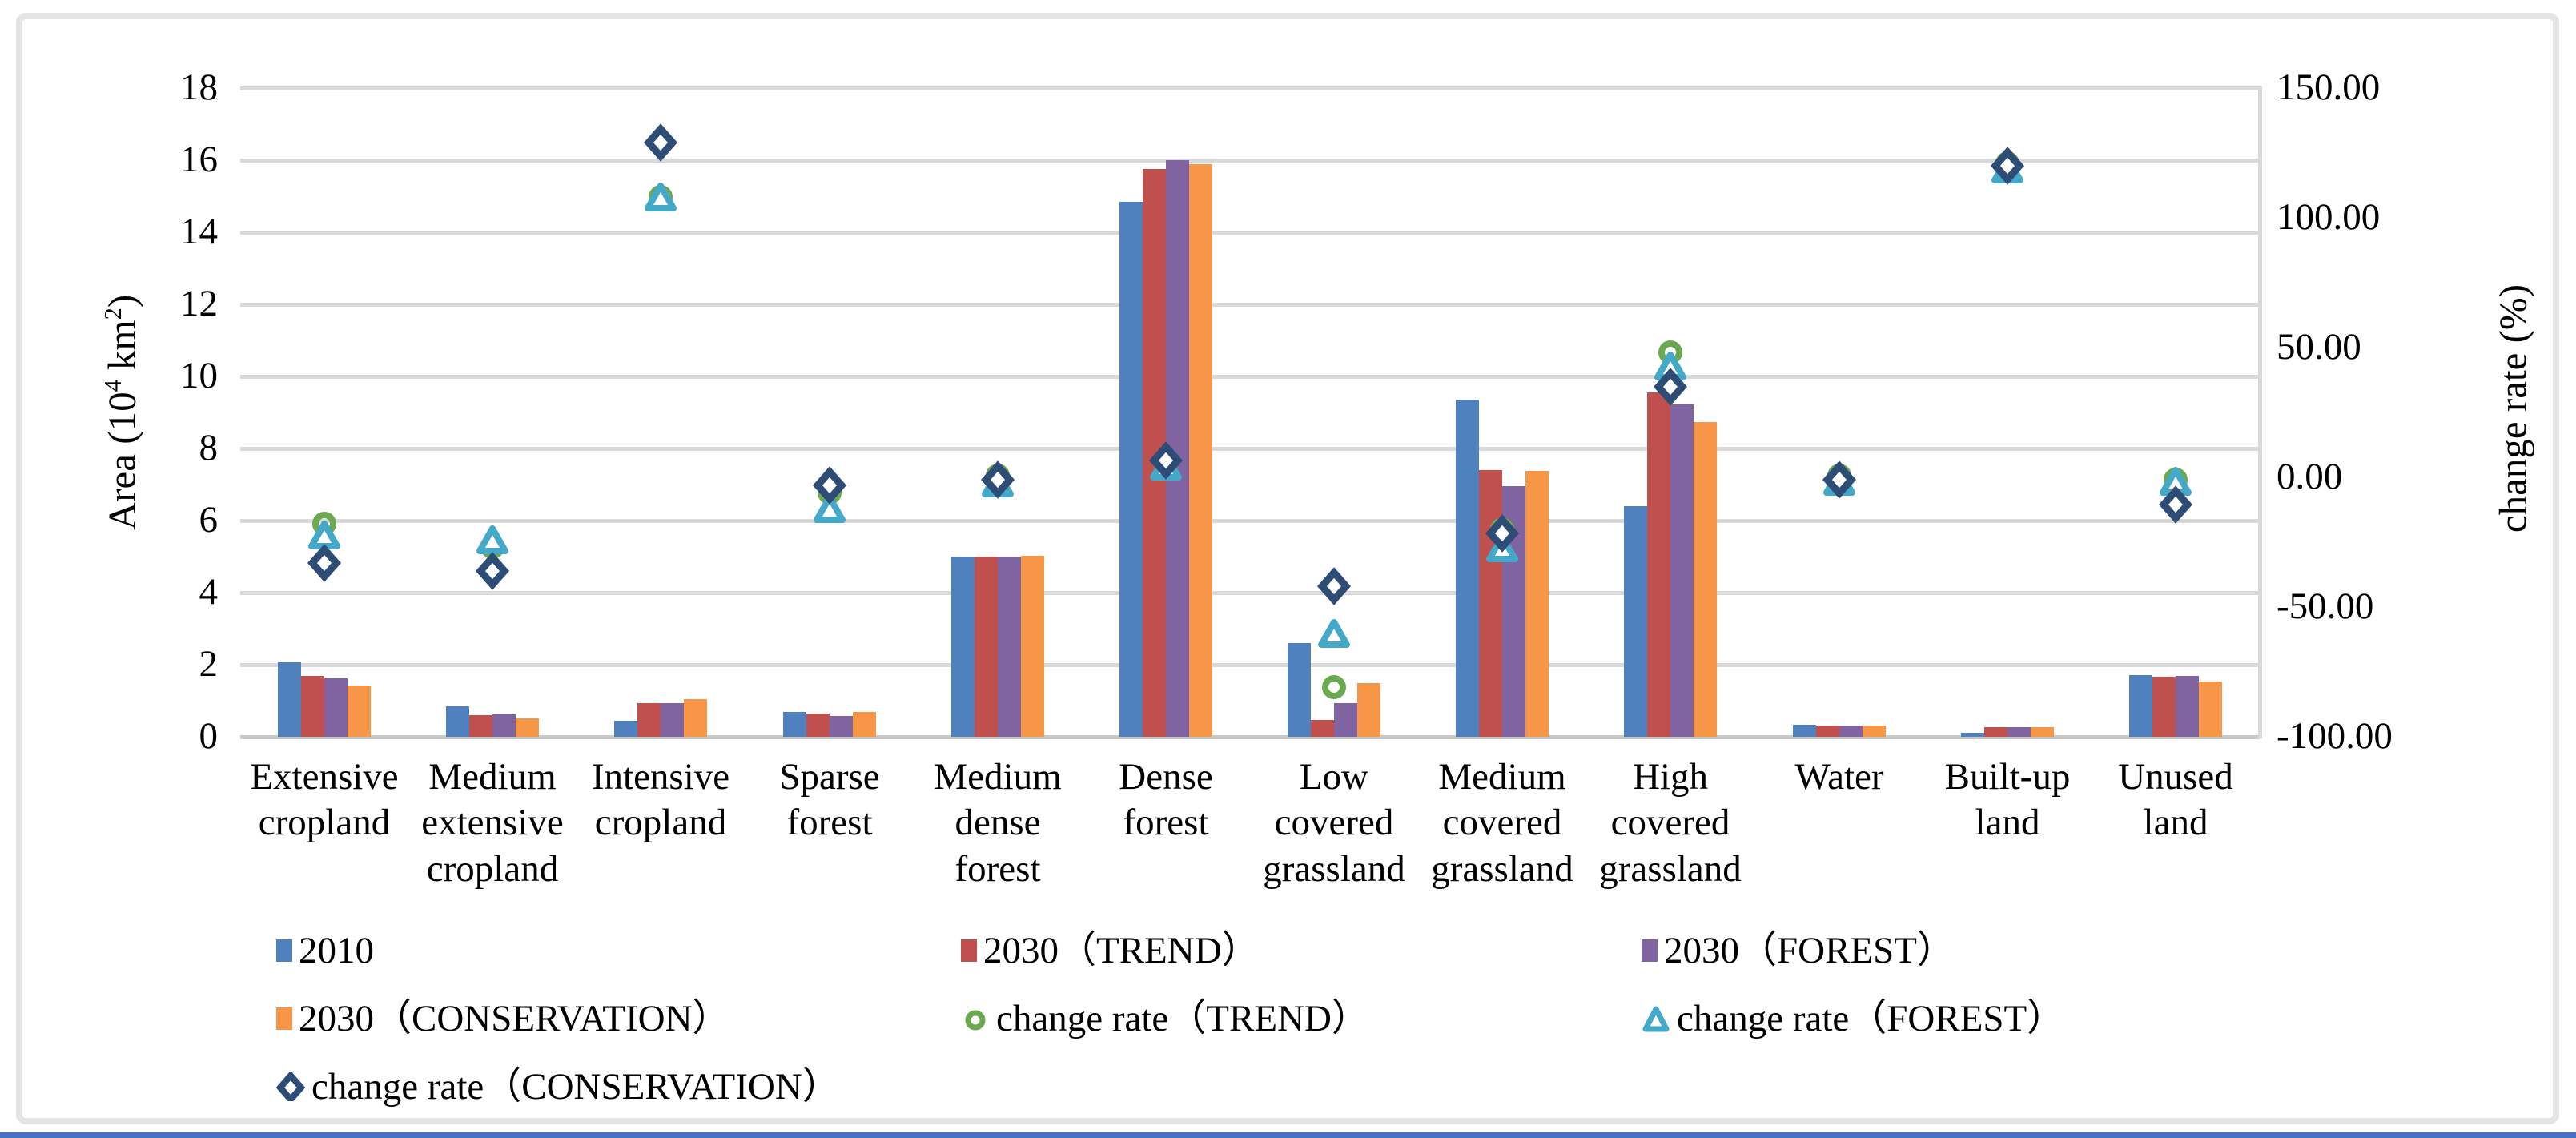 This screenshot has height=1138, width=2576. Describe the element at coordinates (829, 800) in the screenshot. I see `category-label-3: Sparse forest` at that location.